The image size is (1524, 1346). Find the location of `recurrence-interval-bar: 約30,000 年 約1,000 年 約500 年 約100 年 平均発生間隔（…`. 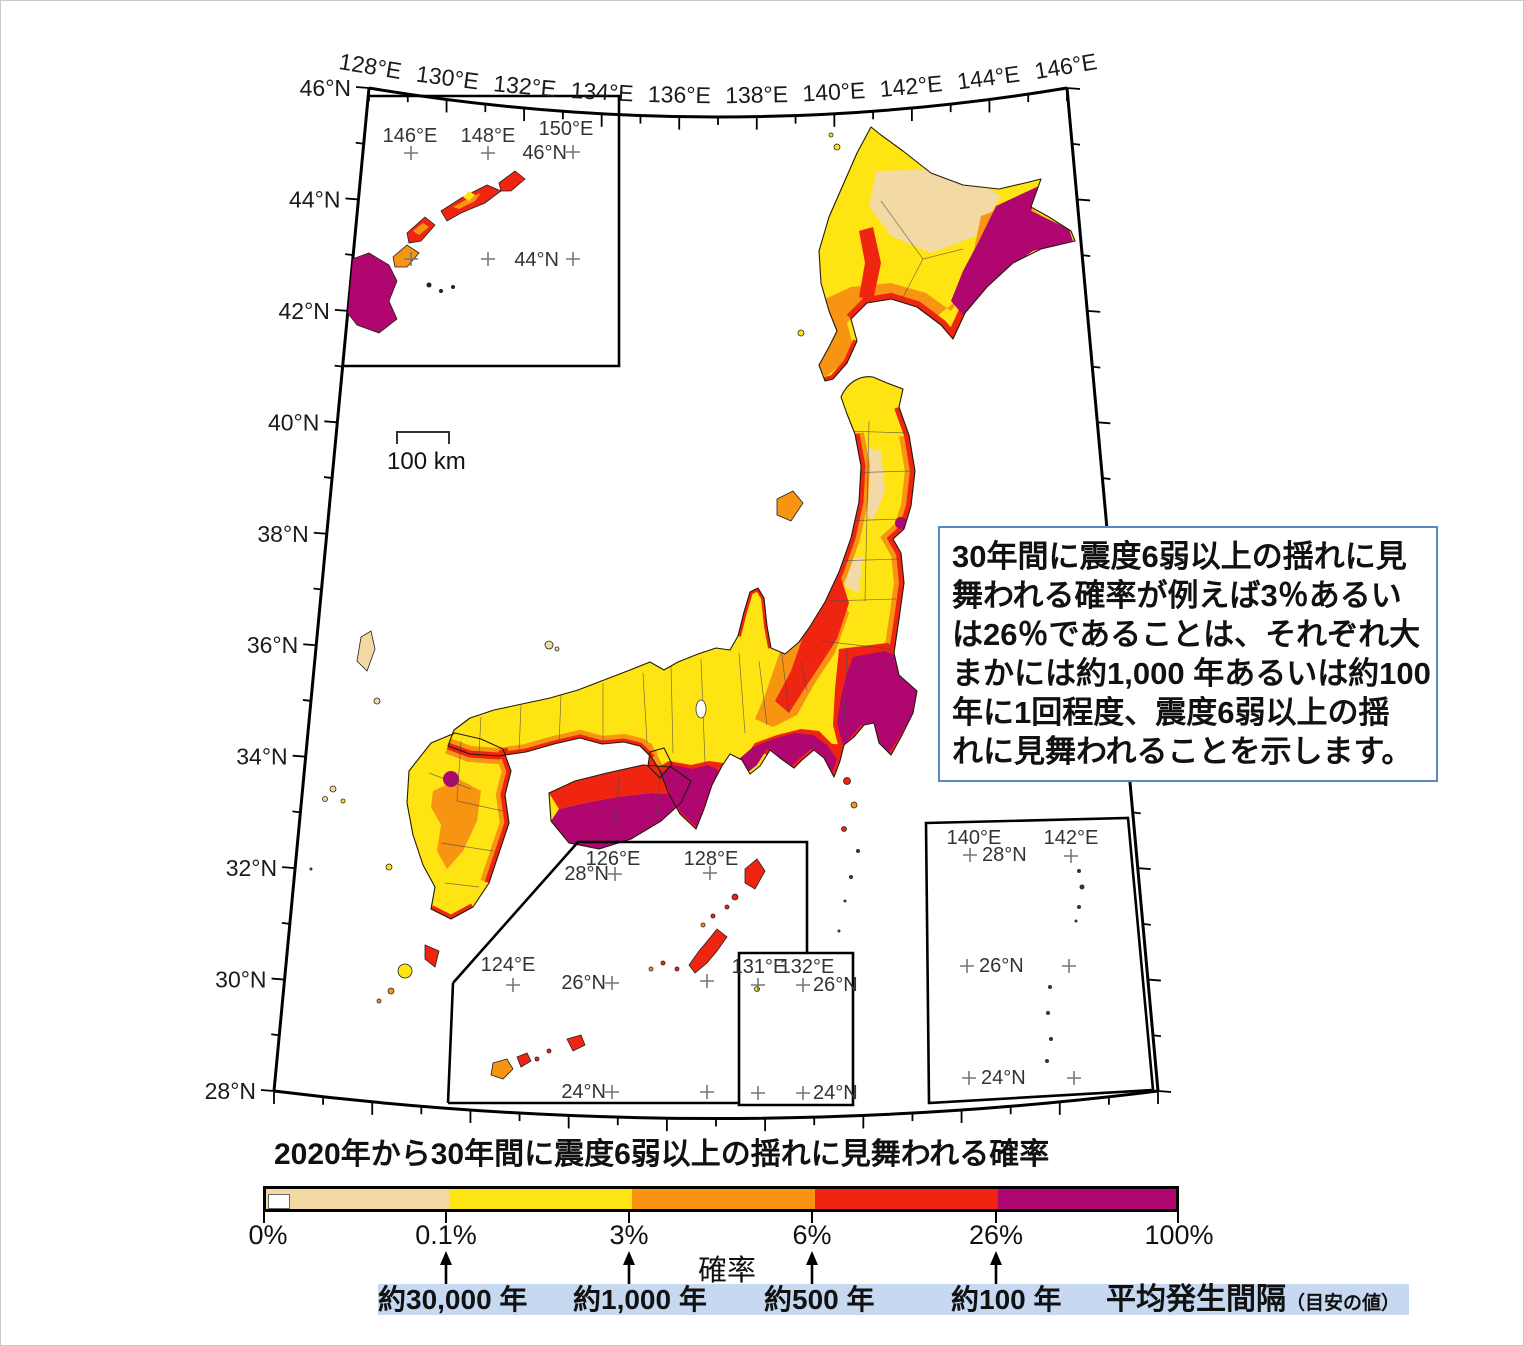

recurrence-interval-bar: 約30,000 年 約1,000 年 約500 年 約100 年 平均発生間隔（… is located at coordinates (893, 1299).